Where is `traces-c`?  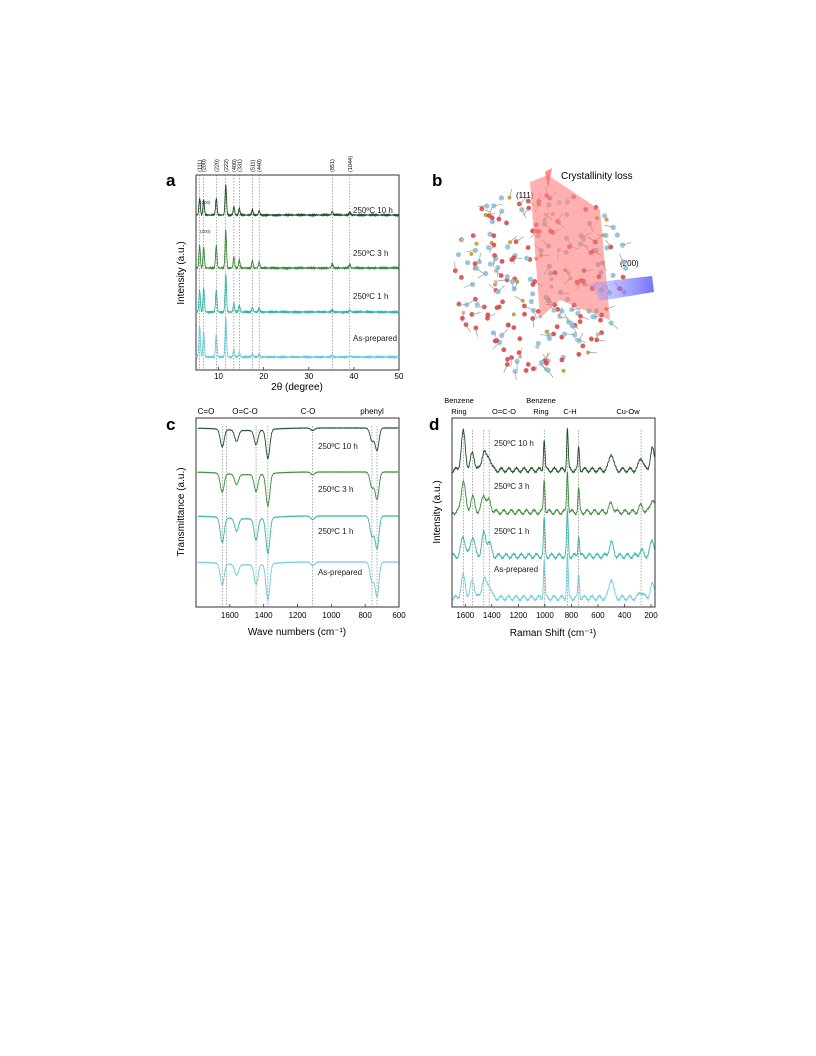
traces-c is located at coordinates (298, 514).